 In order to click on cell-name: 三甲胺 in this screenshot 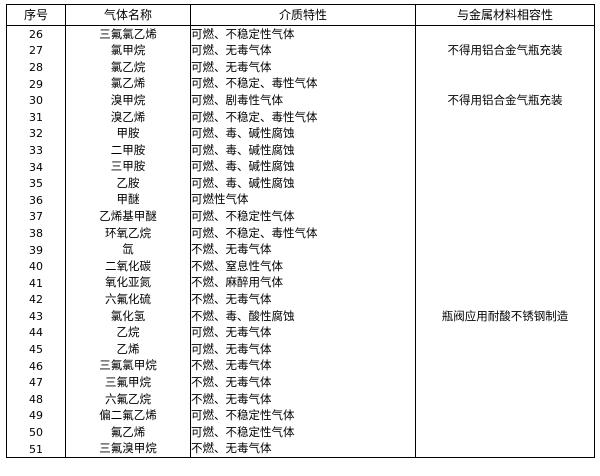, I will do `click(128, 167)`.